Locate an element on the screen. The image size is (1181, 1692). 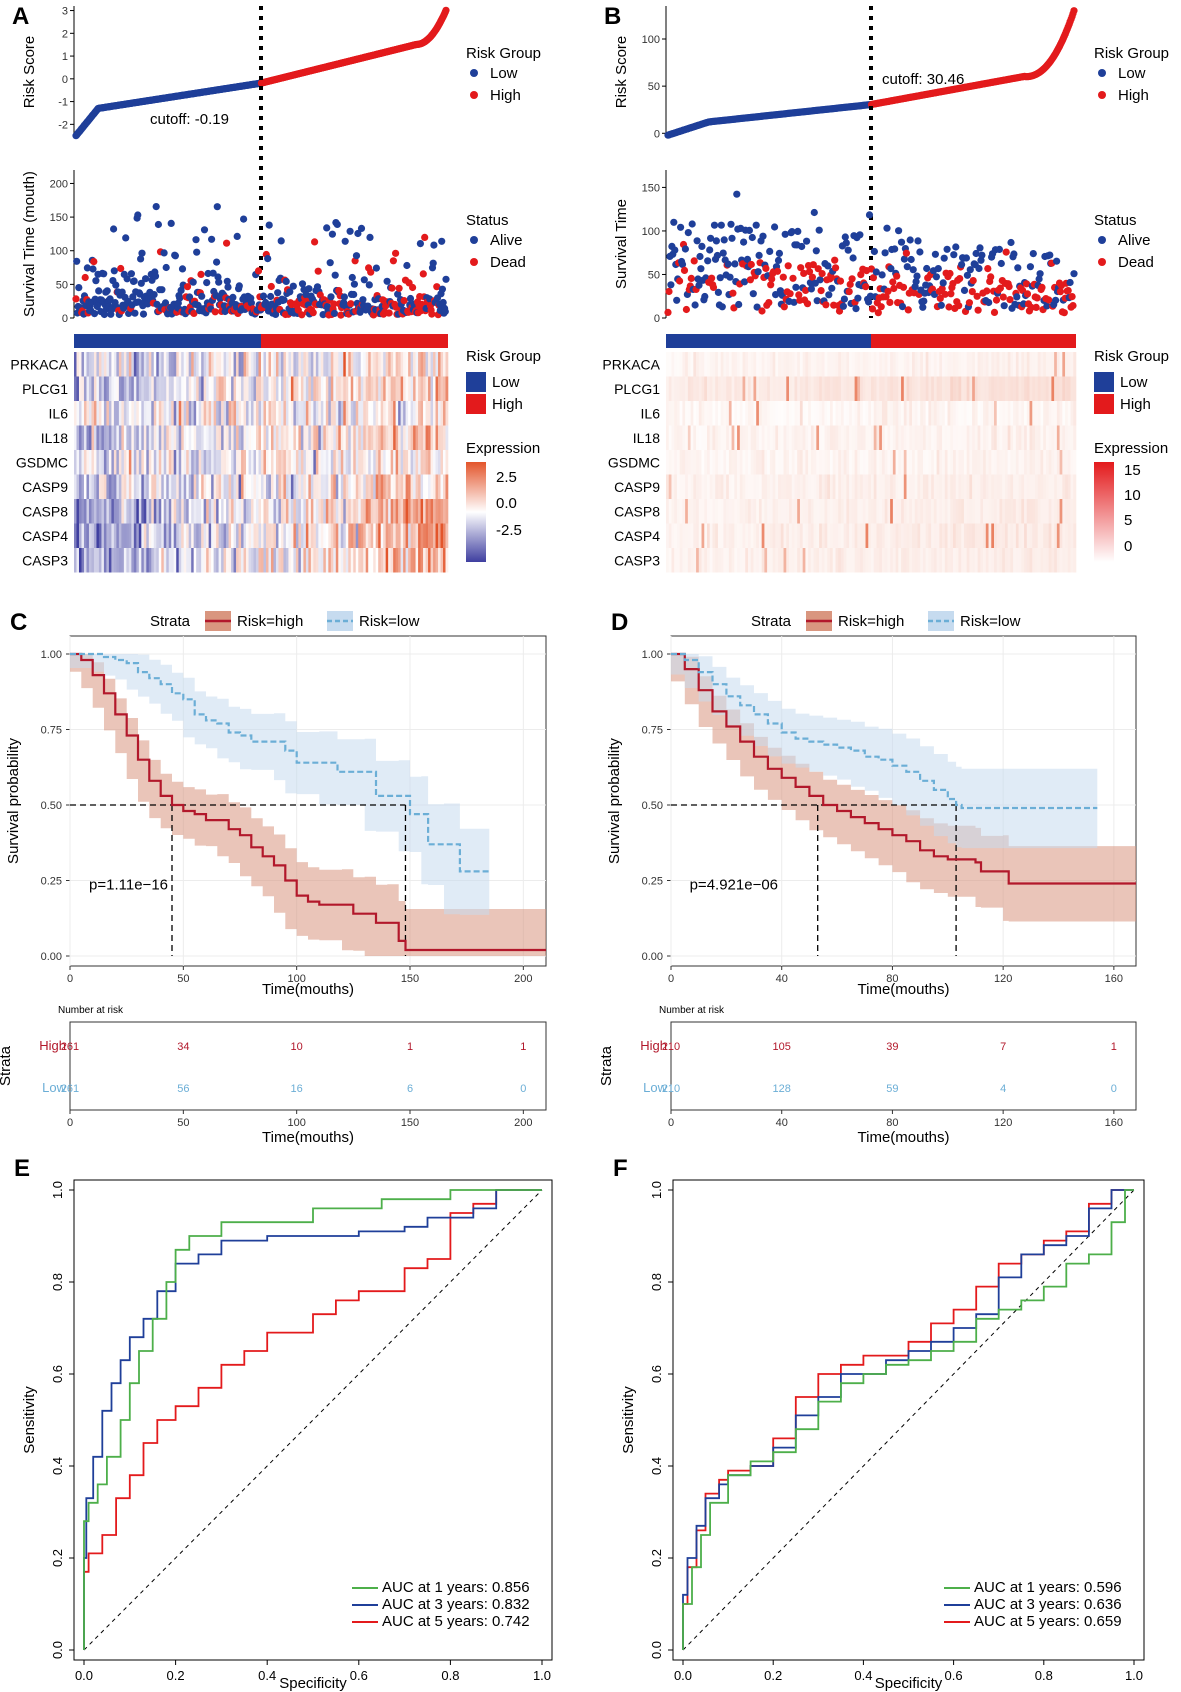
survival-ytick-label: 100 is located at coordinates (651, 232).